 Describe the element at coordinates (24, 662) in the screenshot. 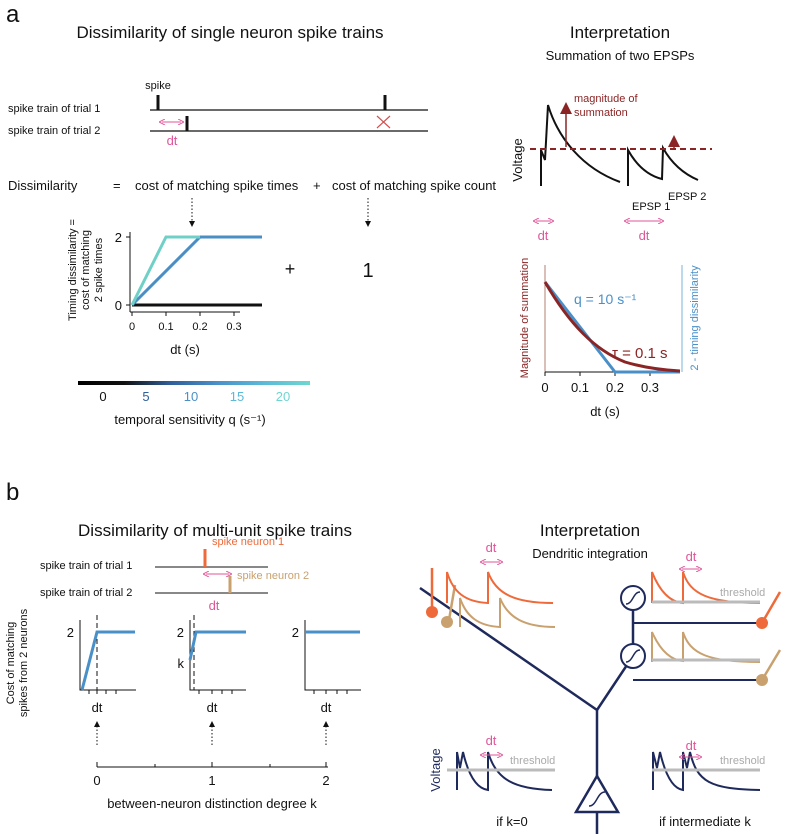

I see `axis-label: spikes from 2 neurons` at that location.